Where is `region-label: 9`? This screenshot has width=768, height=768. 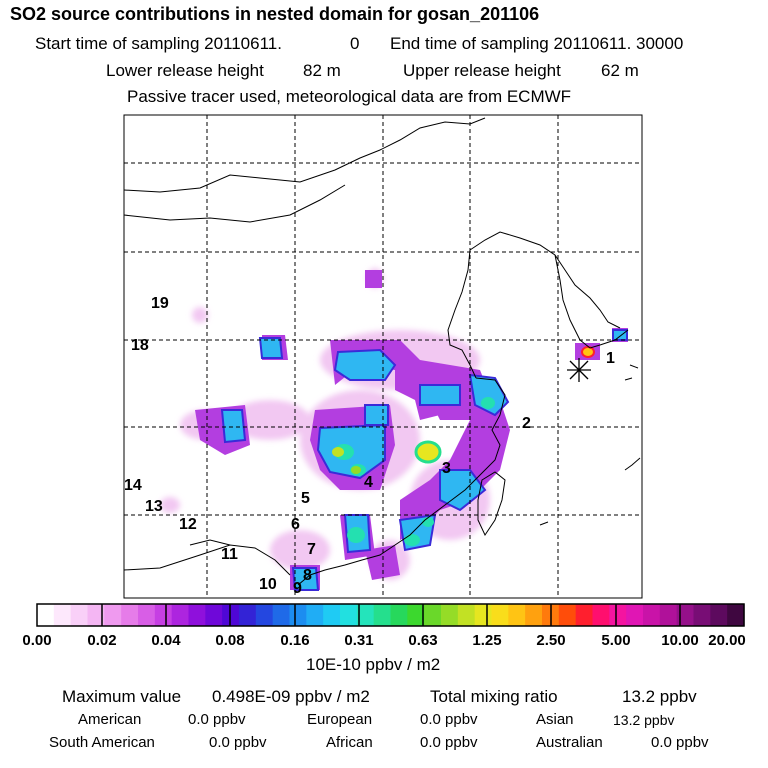 region-label: 9 is located at coordinates (297, 588).